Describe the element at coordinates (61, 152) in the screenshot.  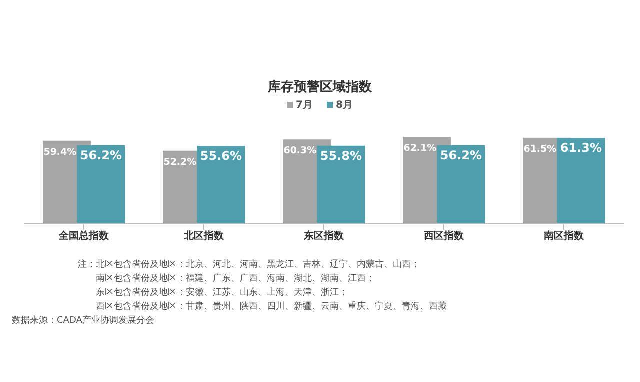
I see `data-label: 59.4%` at that location.